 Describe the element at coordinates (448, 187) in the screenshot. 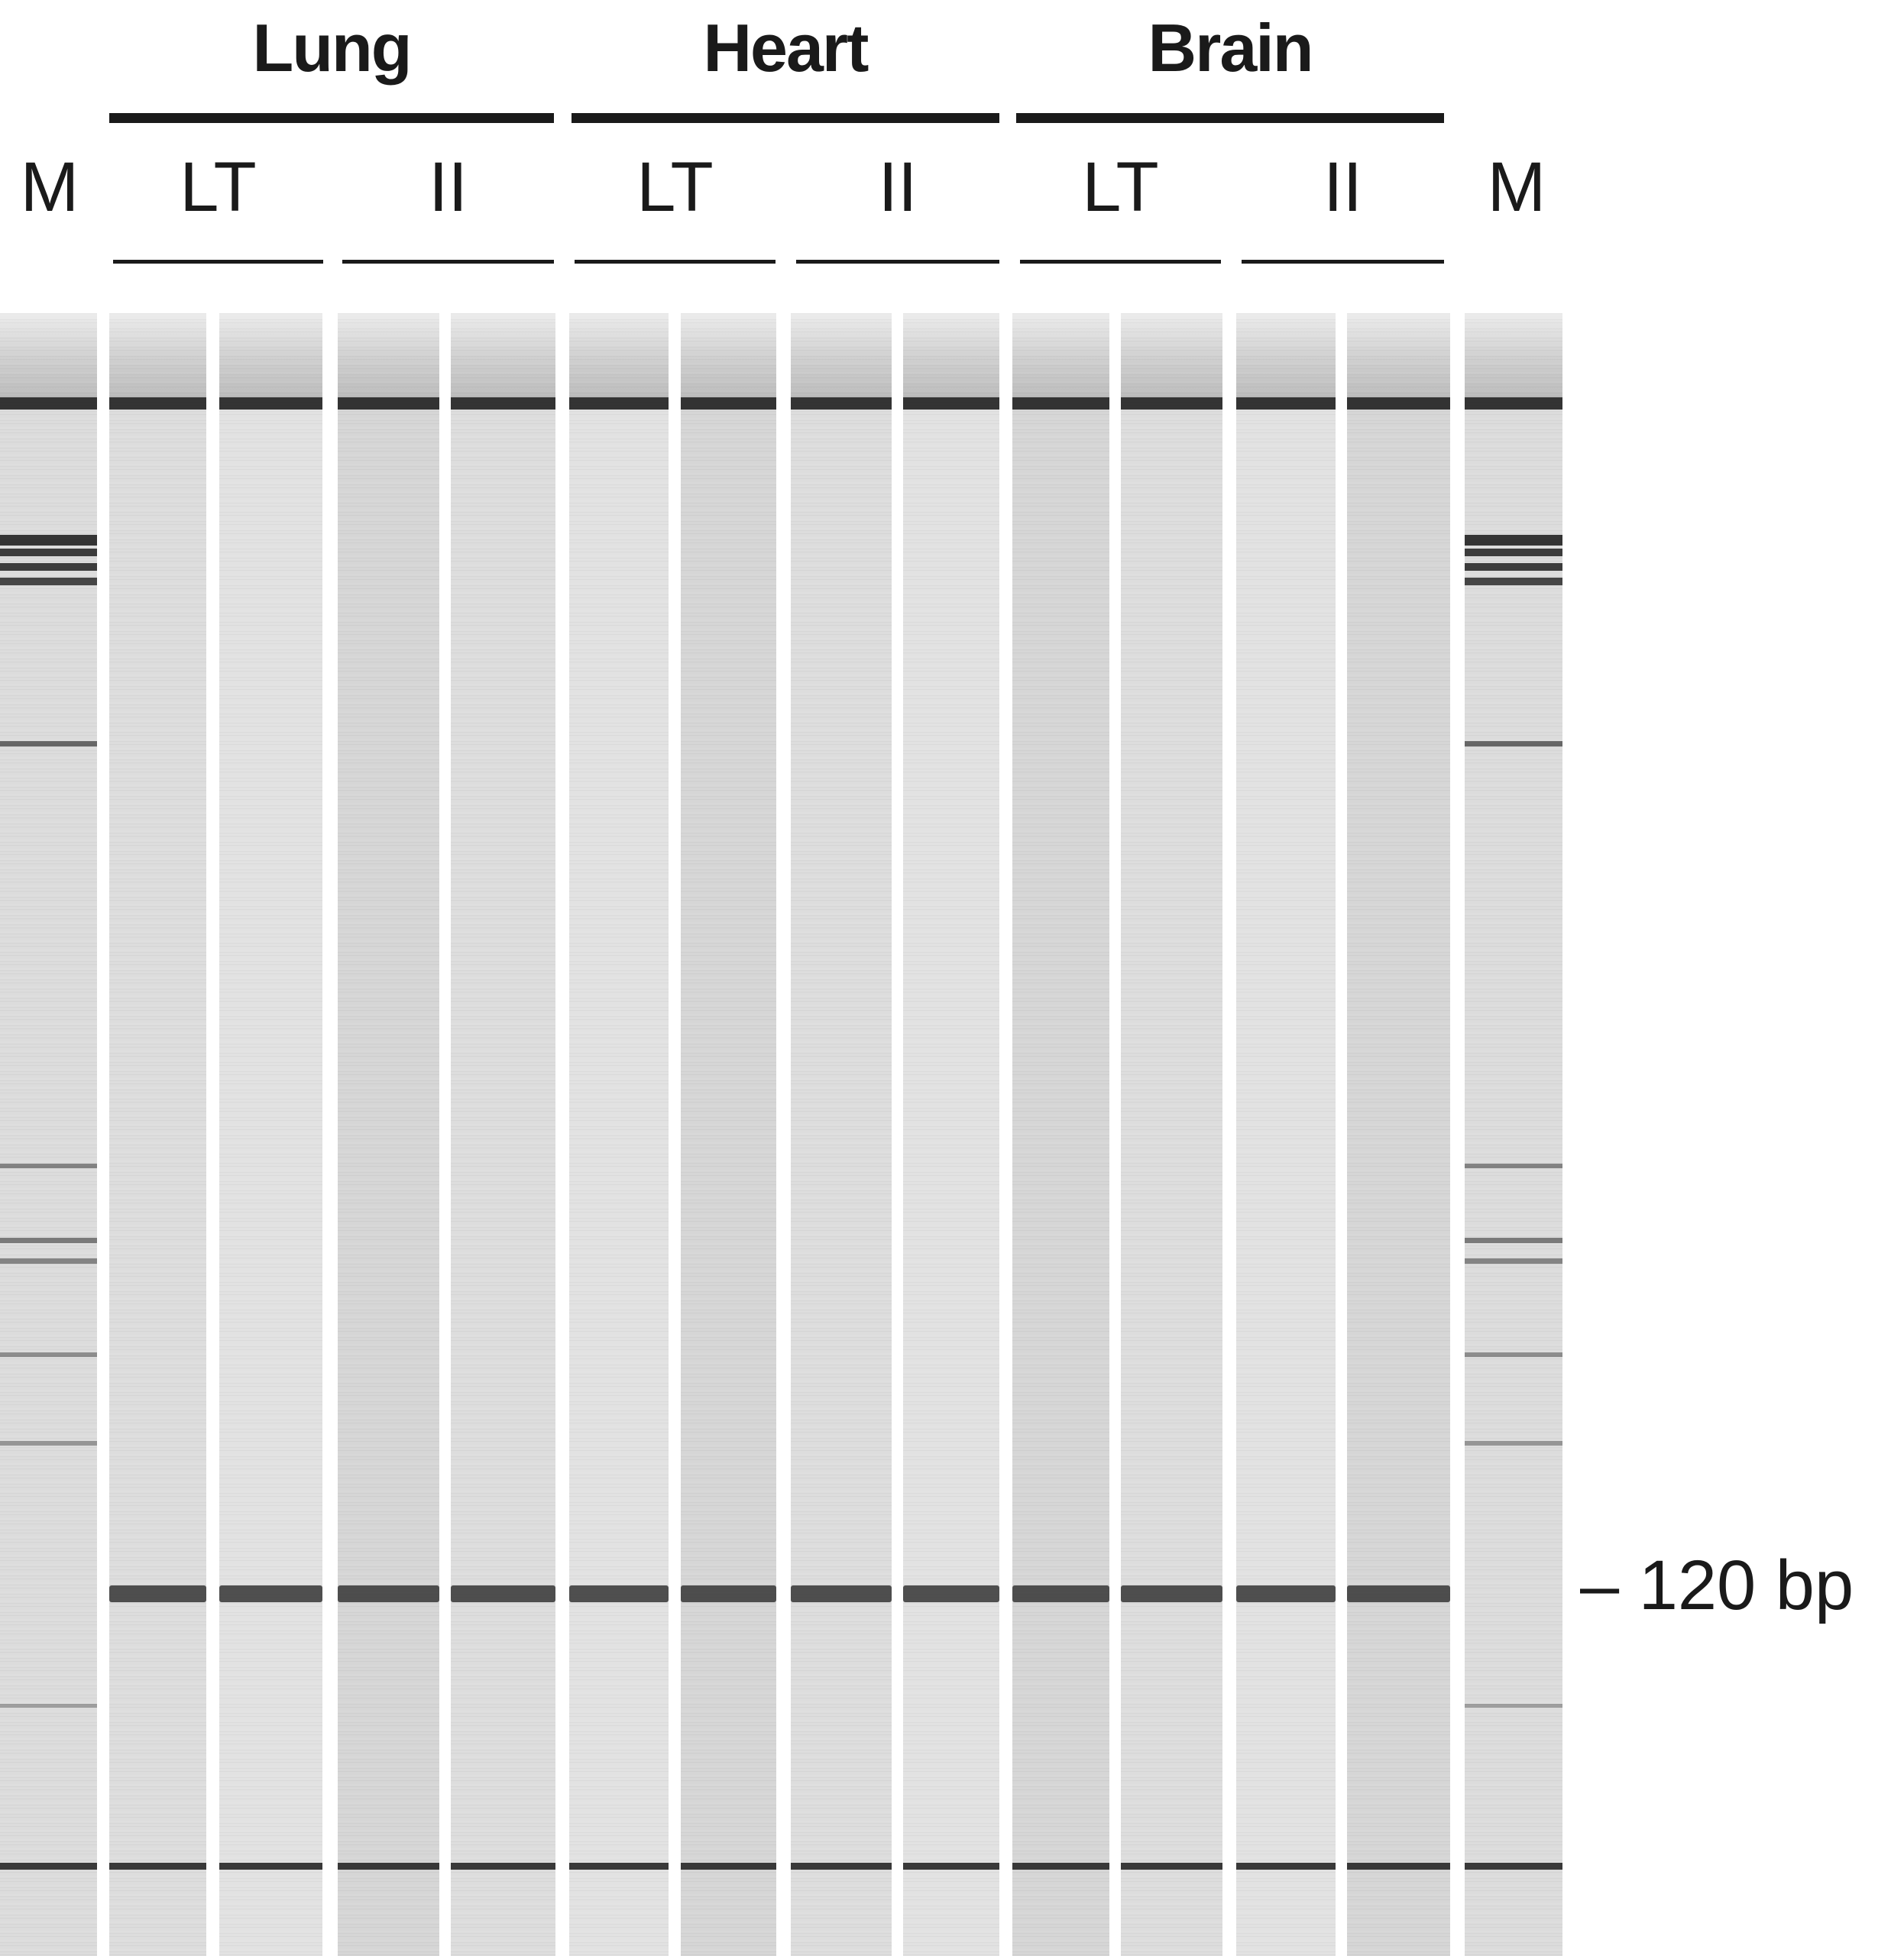

I see `condition-label-lung-ii: II` at that location.